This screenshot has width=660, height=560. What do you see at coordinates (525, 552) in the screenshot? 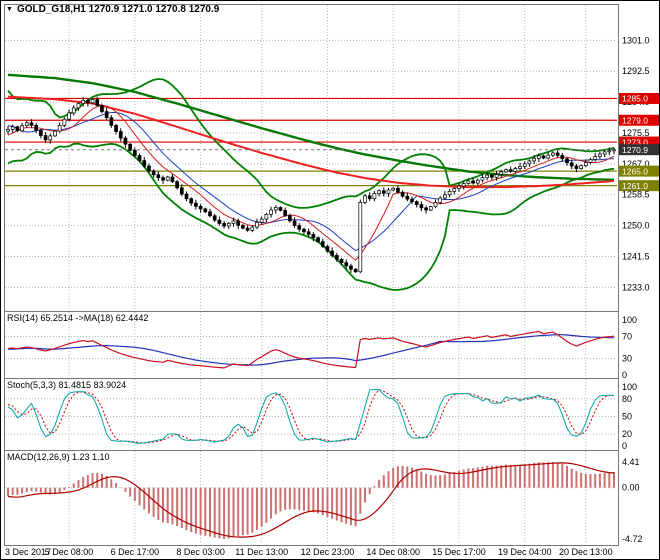
I see `x-axis-label: 19 Dec 04:00` at bounding box center [525, 552].